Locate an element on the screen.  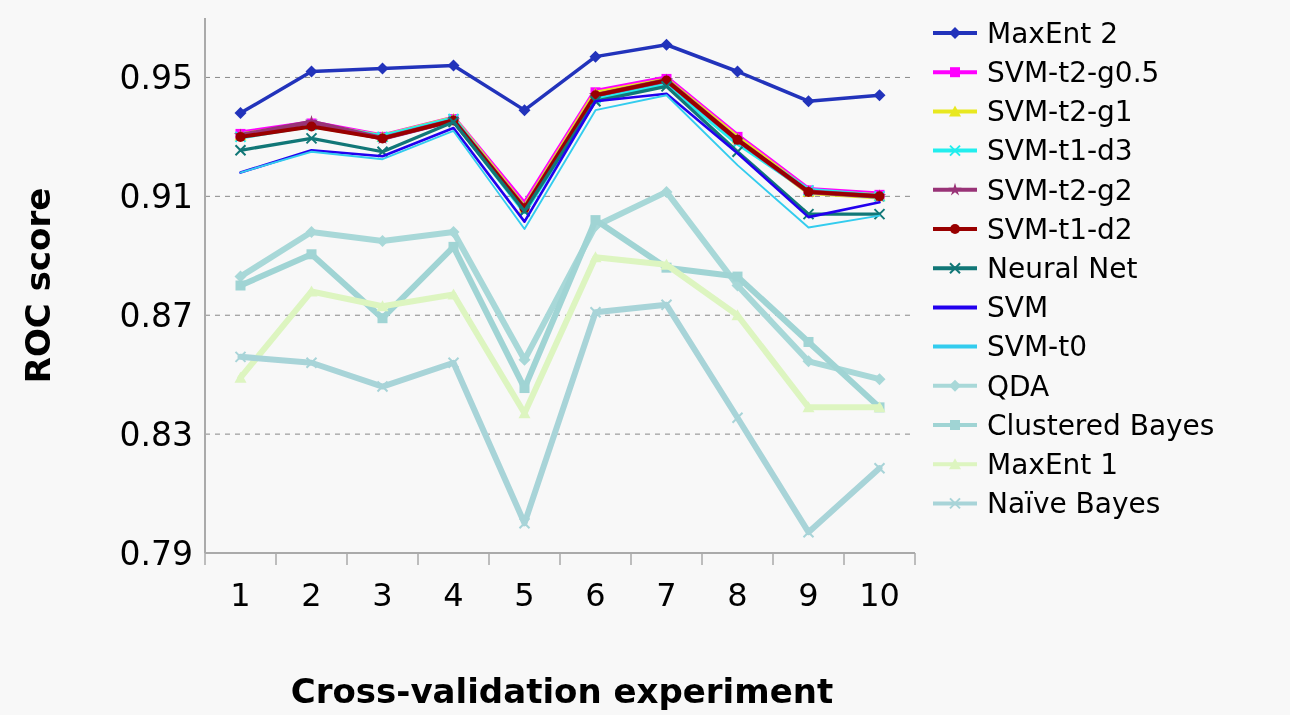
x-tick-label: 8 is located at coordinates (737, 595).